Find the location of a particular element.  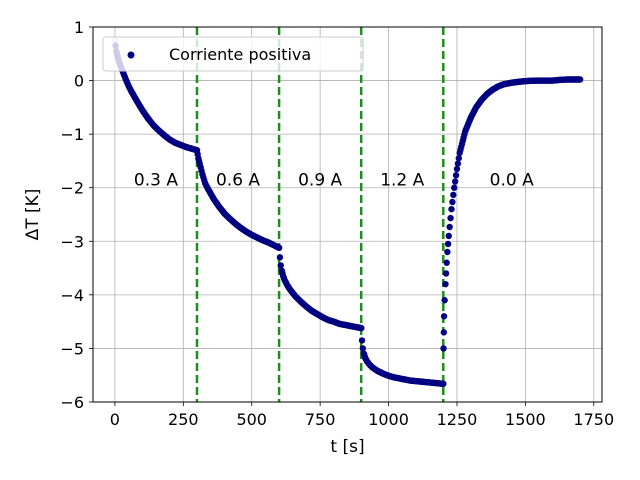

y-tick-label: 1 is located at coordinates (79, 27).